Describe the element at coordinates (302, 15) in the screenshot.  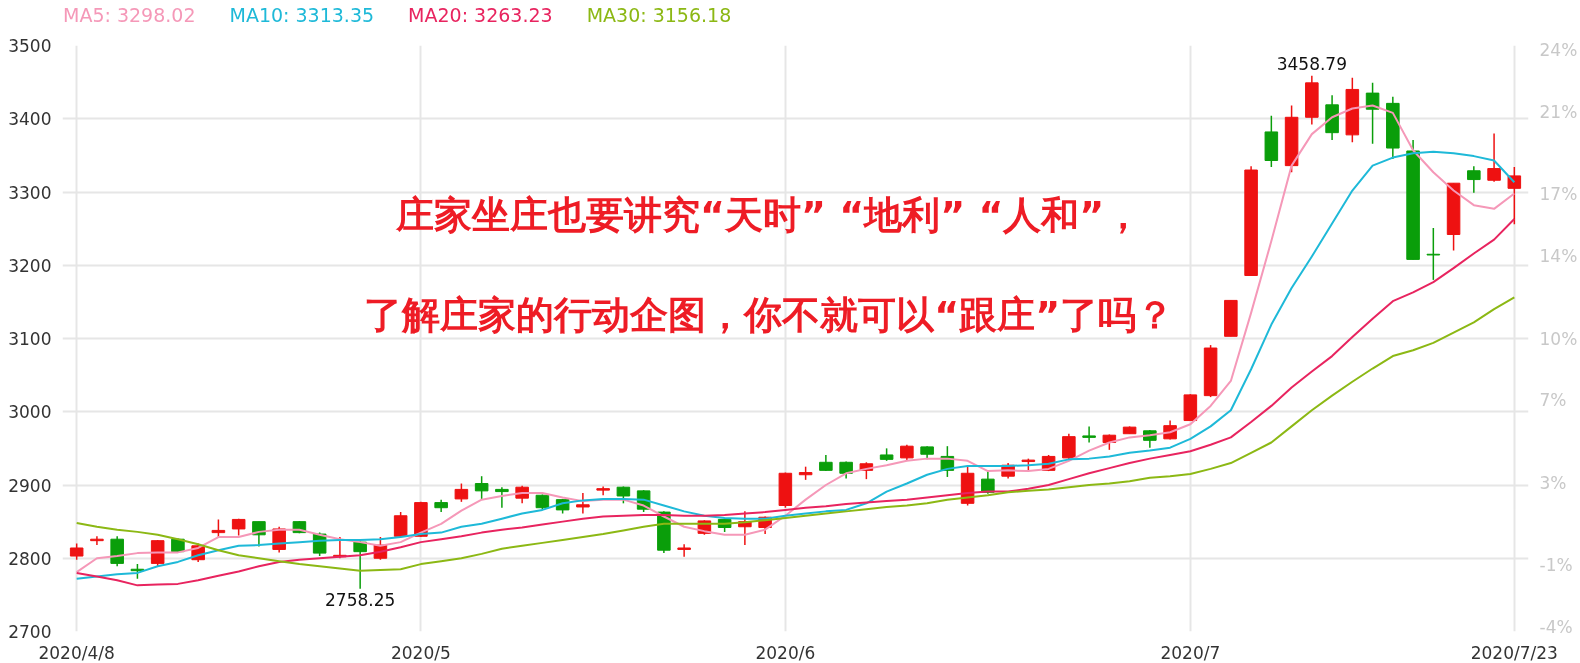
I see `text: MA10: 3313.35` at that location.